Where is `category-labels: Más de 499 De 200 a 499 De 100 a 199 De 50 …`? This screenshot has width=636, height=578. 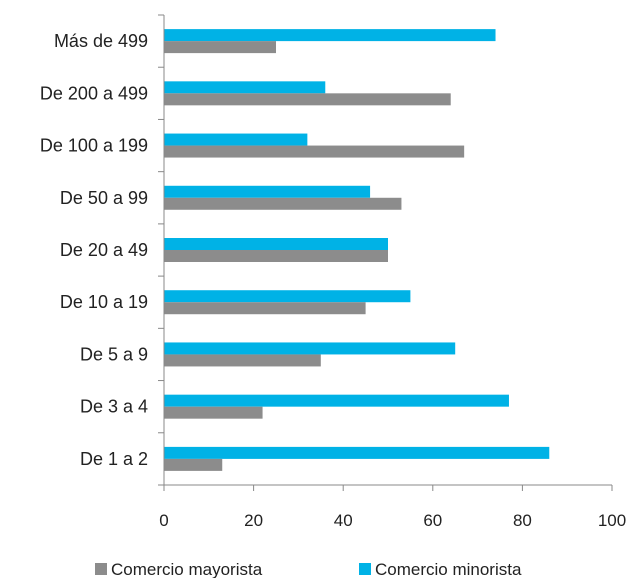 category-labels: Más de 499 De 200 a 499 De 100 a 199 De 50 … is located at coordinates (94, 250).